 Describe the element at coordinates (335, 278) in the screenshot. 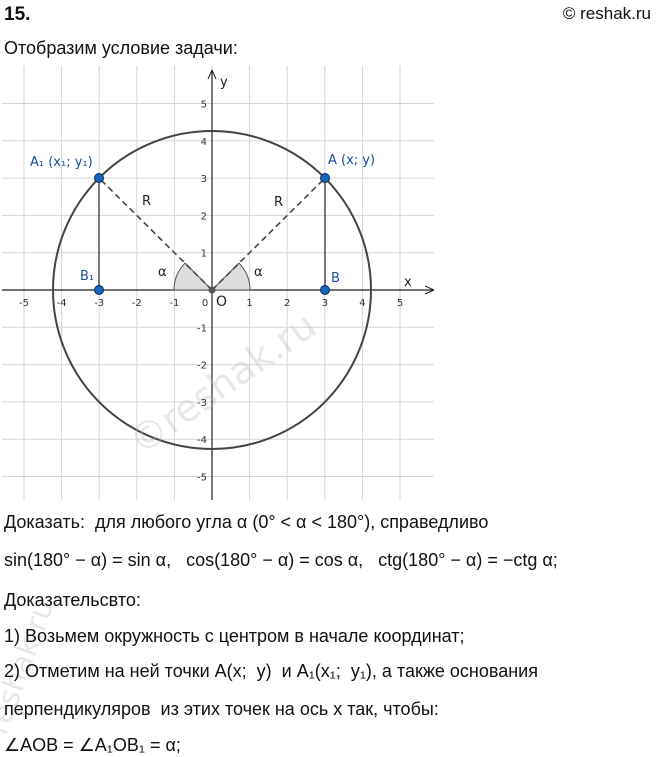

I see `point-label: B` at that location.